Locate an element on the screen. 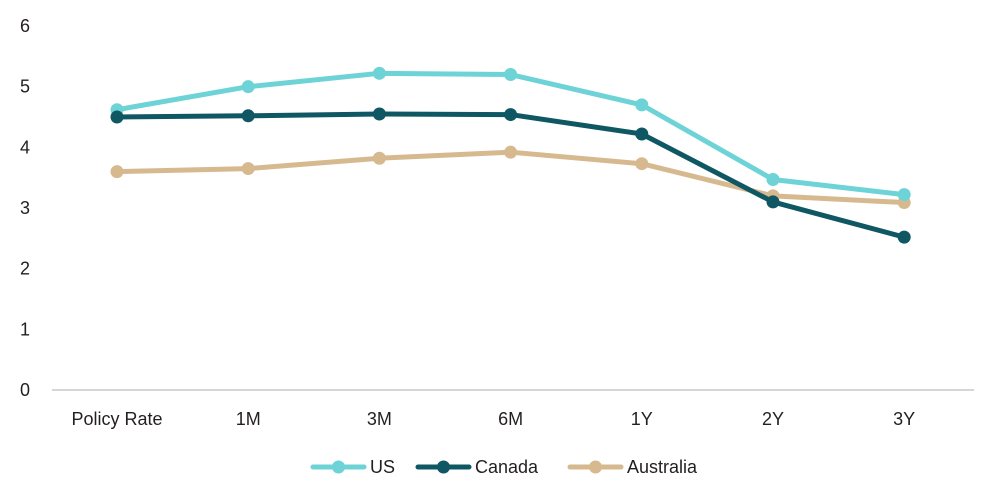  y-tick-label: 1 is located at coordinates (25, 329).